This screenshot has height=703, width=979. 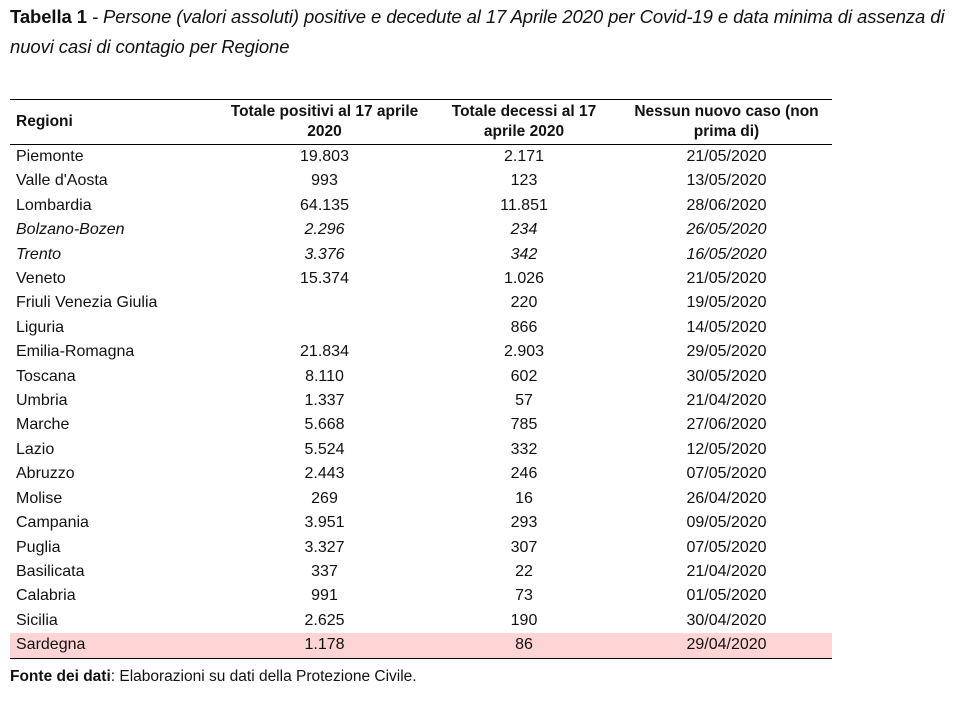 What do you see at coordinates (41, 279) in the screenshot?
I see `cell-region: Veneto` at bounding box center [41, 279].